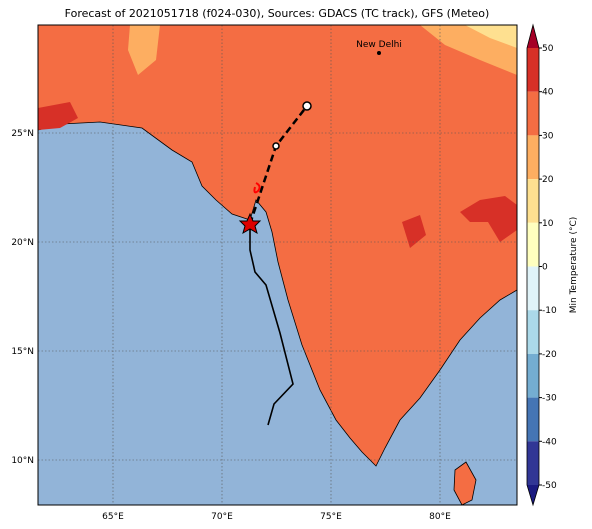 This screenshot has width=592, height=529. Describe the element at coordinates (440, 517) in the screenshot. I see `lon-label: 80°E` at that location.